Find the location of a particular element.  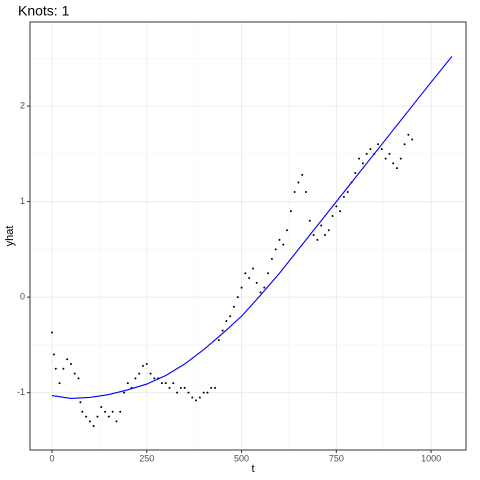

chart-title: Knots: 1 is located at coordinates (44, 11).